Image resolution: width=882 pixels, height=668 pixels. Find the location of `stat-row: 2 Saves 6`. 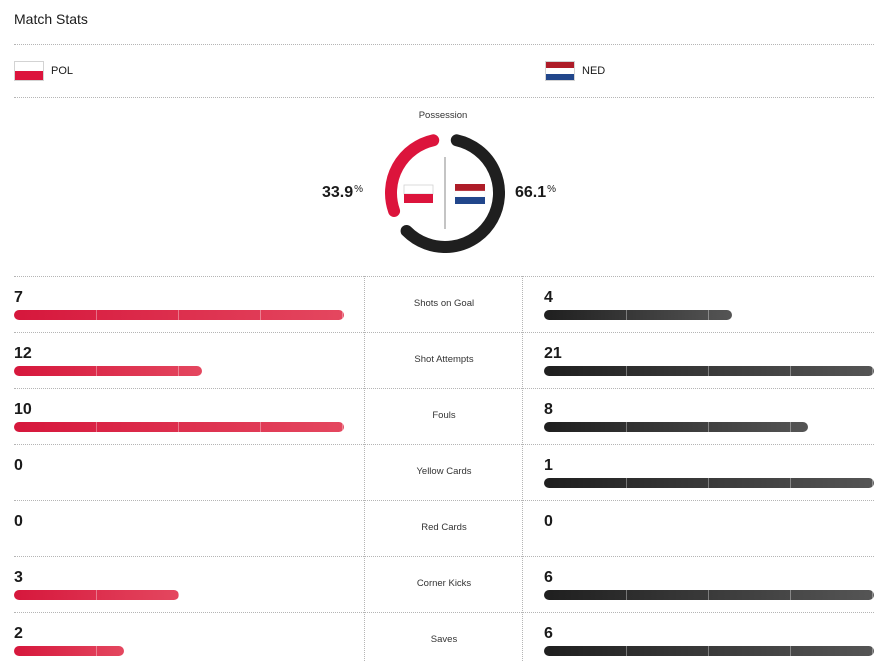

stat-row: 2 Saves 6 is located at coordinates (444, 640).